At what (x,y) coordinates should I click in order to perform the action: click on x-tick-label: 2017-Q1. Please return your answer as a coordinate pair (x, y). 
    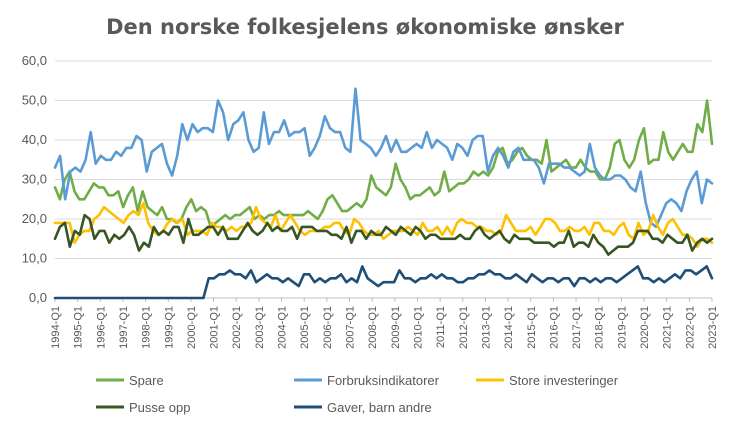
    Looking at the image, I should click on (577, 327).